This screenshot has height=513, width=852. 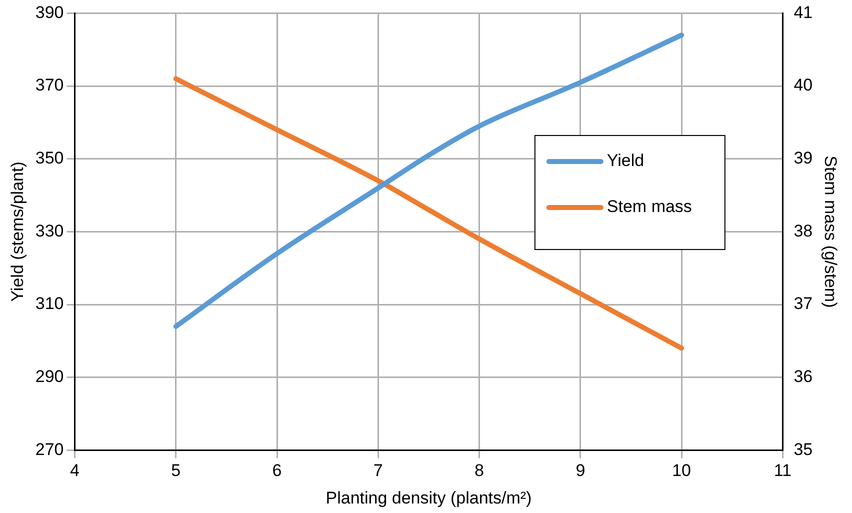 What do you see at coordinates (277, 470) in the screenshot?
I see `x-tick-label: 6` at bounding box center [277, 470].